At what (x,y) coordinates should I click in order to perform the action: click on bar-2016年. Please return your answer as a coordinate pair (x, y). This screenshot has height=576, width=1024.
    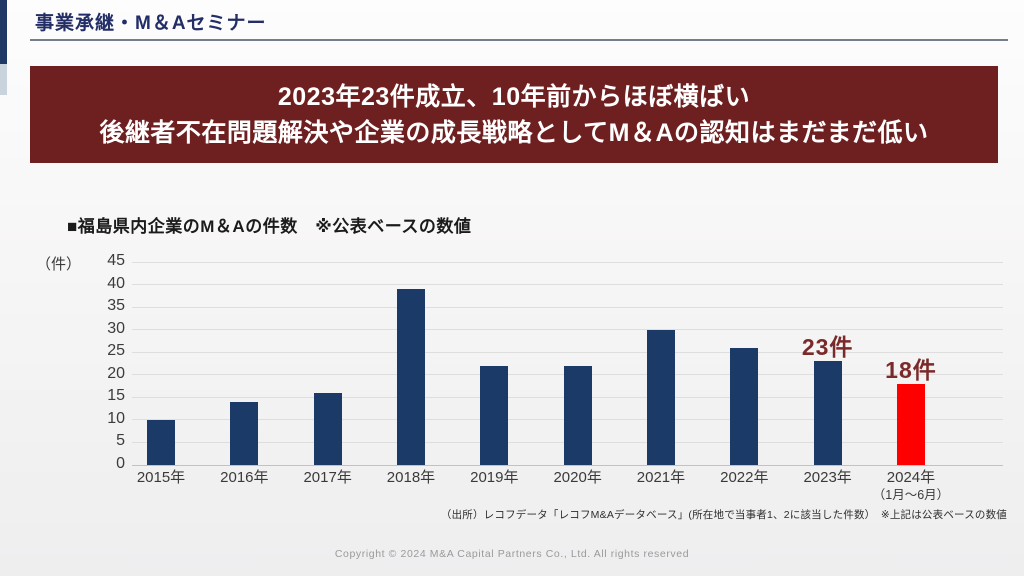
    Looking at the image, I should click on (244, 433).